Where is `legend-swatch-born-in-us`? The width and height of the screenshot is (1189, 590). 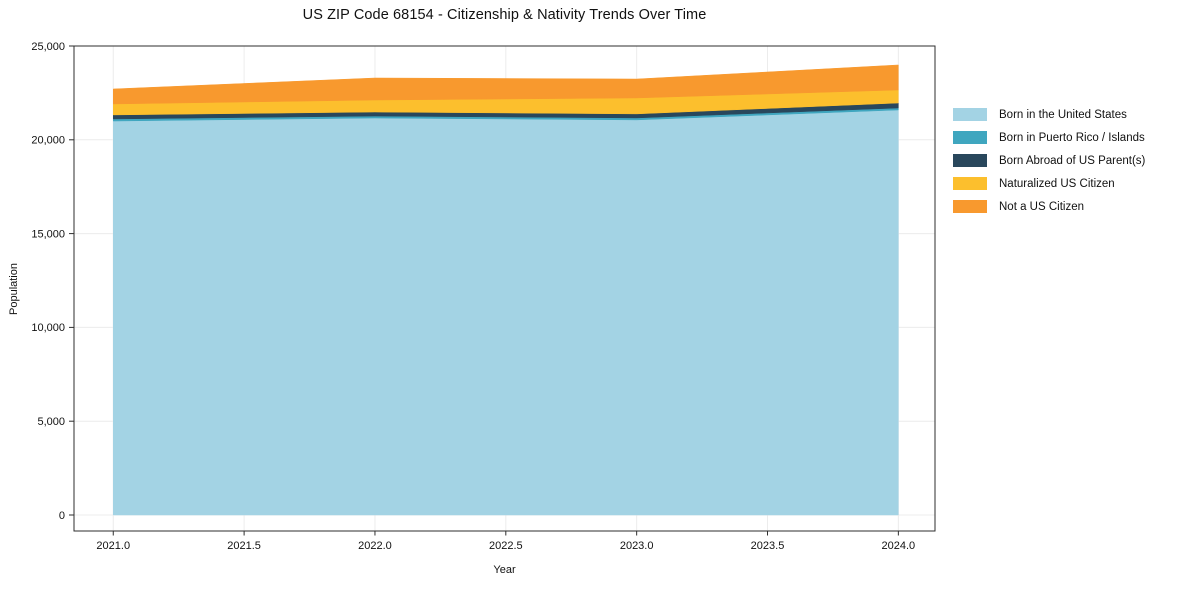
legend-swatch-born-in-us is located at coordinates (970, 114).